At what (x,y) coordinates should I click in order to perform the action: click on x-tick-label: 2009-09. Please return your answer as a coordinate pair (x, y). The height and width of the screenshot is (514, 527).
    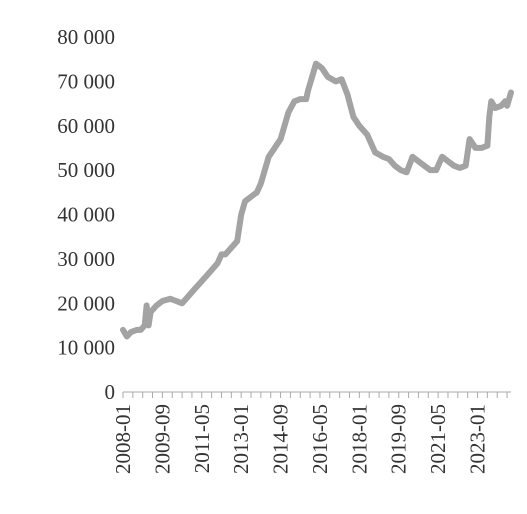
    Looking at the image, I should click on (162, 439).